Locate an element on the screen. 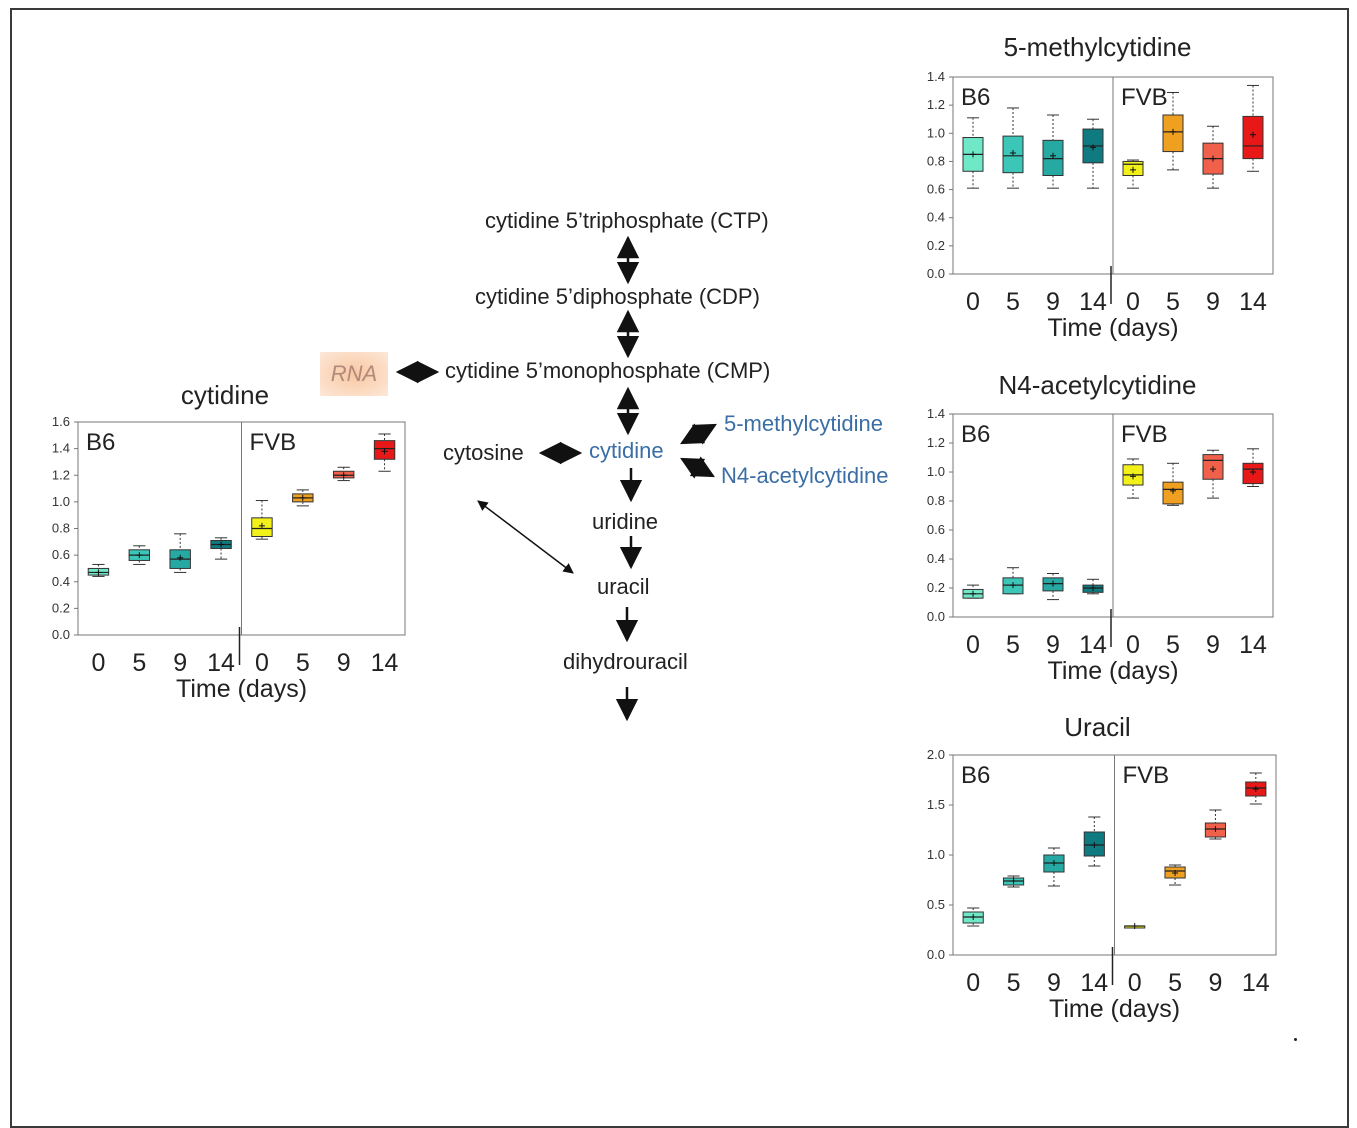 This screenshot has width=1357, height=1128. node-uridine: uridine is located at coordinates (625, 521).